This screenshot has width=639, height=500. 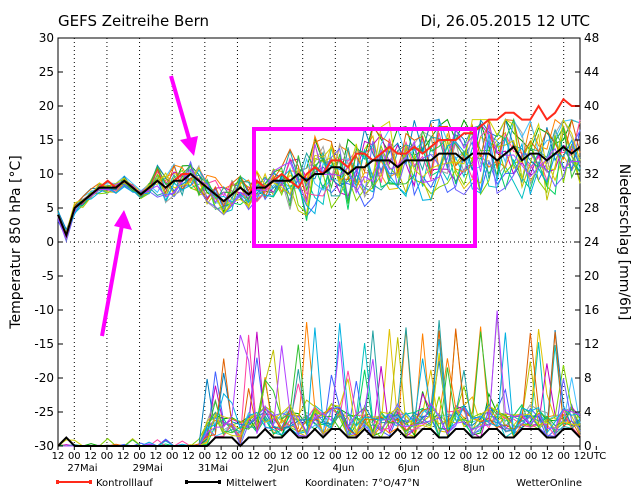 I want to click on date-label: 2Jun, so click(x=278, y=468).